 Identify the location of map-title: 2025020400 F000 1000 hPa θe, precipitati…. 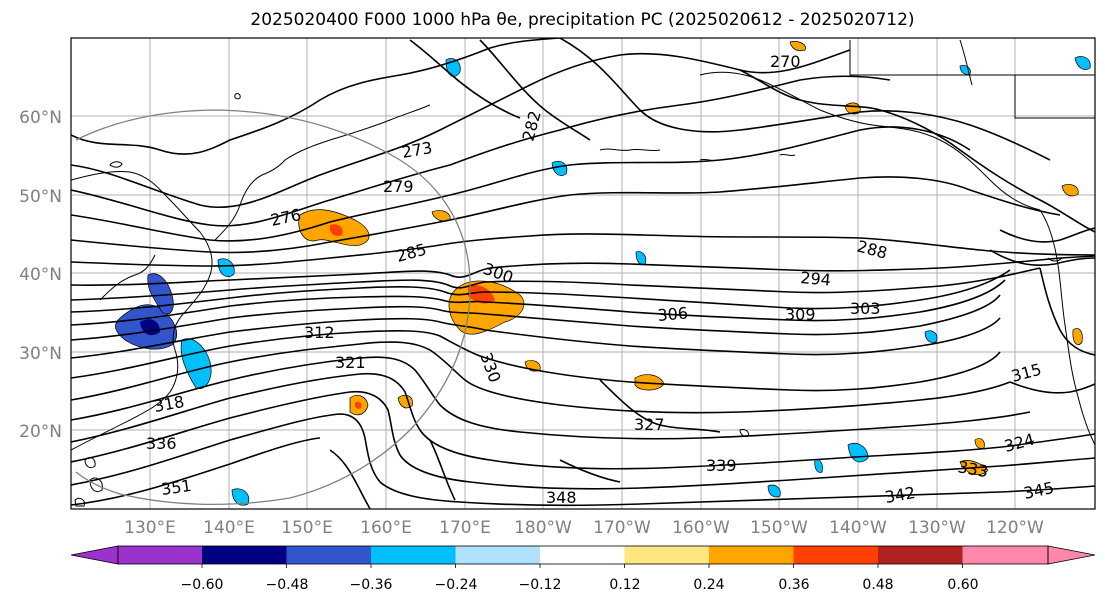
(582, 20).